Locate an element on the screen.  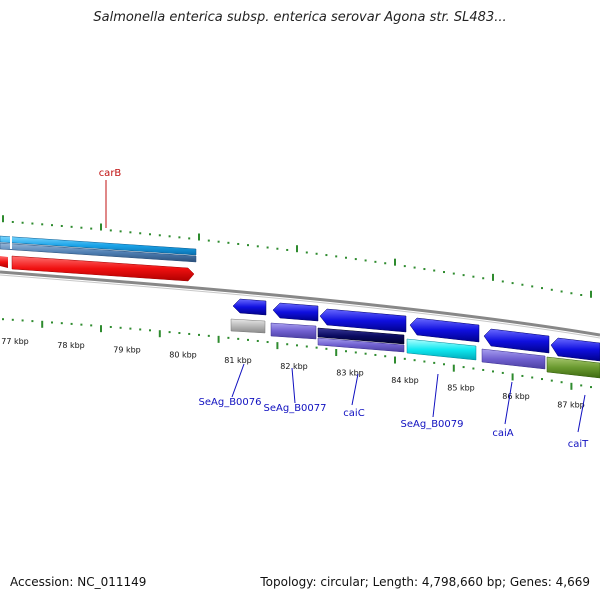
label-caiT: caiT is located at coordinates (578, 444).